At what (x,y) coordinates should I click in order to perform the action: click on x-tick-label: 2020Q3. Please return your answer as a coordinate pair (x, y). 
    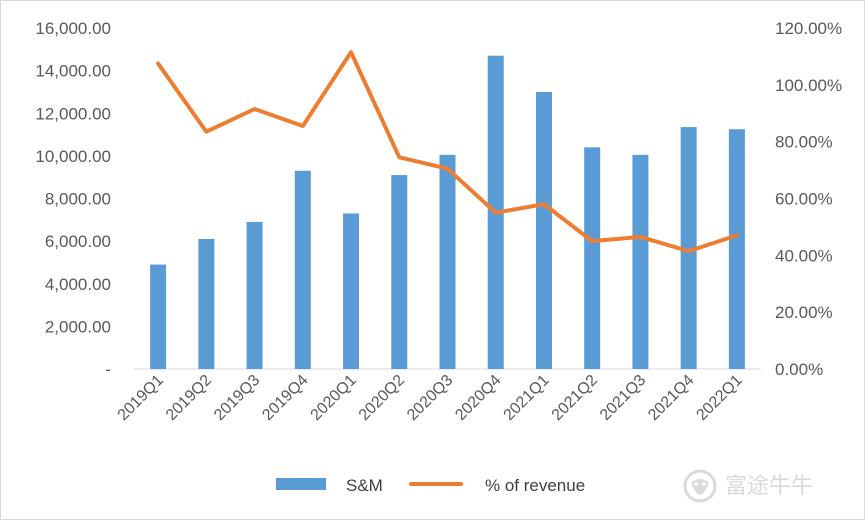
    Looking at the image, I should click on (430, 398).